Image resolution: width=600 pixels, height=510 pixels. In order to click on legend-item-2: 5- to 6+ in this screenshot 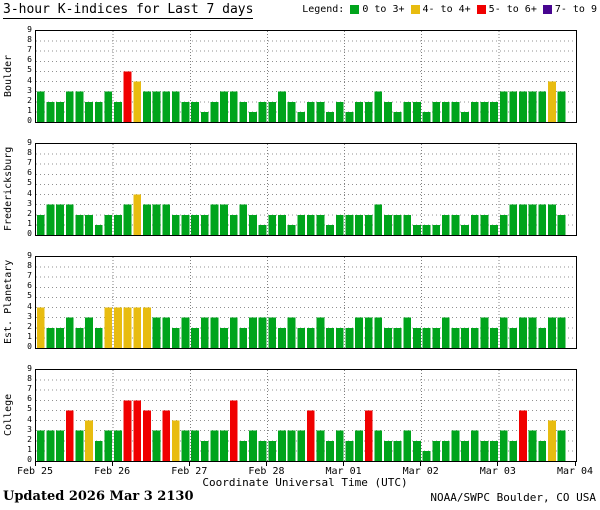, I will do `click(506, 9)`.